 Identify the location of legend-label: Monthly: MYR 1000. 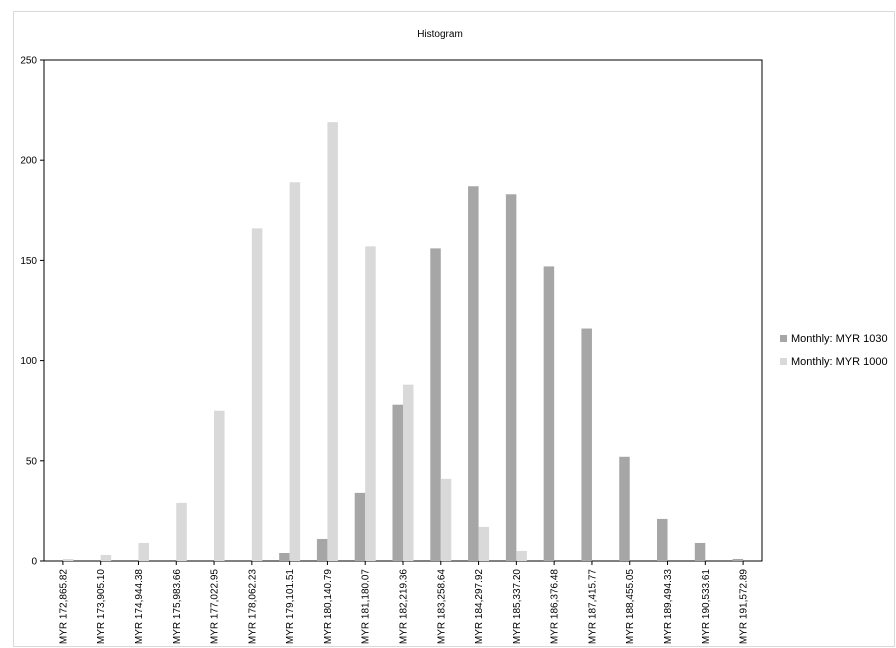
(839, 362).